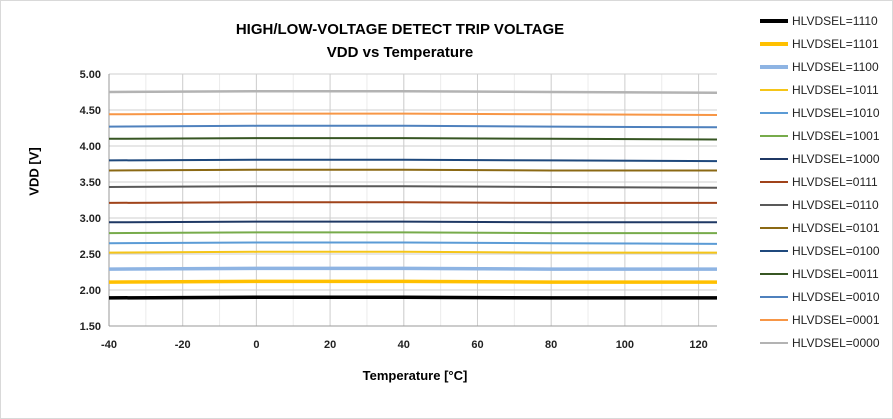 The width and height of the screenshot is (893, 419). What do you see at coordinates (477, 345) in the screenshot?
I see `x-tick-label: 60` at bounding box center [477, 345].